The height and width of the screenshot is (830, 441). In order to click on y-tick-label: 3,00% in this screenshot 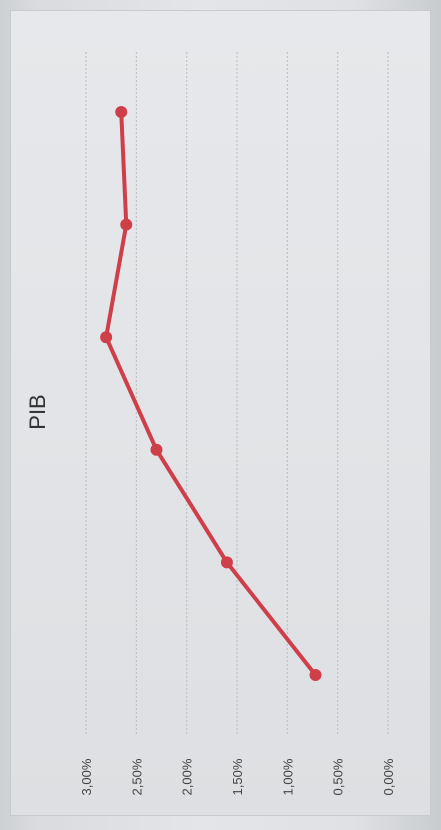, I will do `click(86, 776)`.